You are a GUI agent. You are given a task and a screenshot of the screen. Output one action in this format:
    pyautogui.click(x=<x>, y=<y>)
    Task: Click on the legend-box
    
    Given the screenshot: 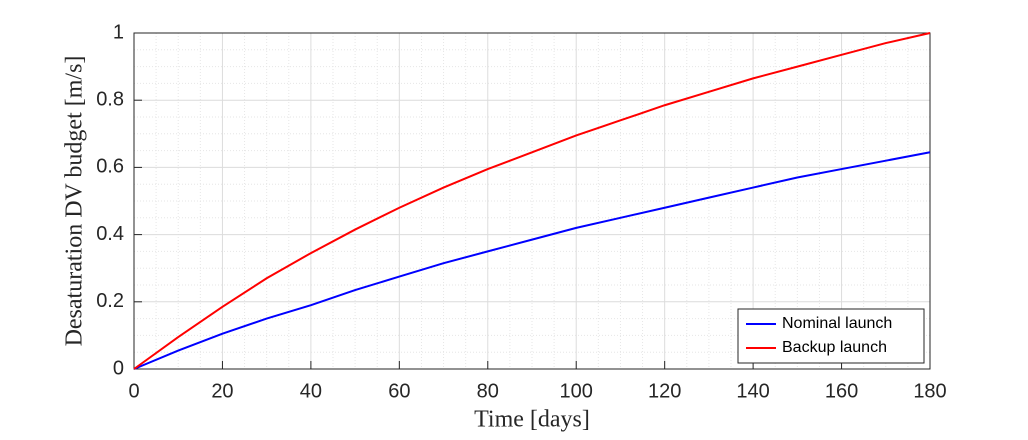 What is the action you would take?
    pyautogui.click(x=831, y=336)
    